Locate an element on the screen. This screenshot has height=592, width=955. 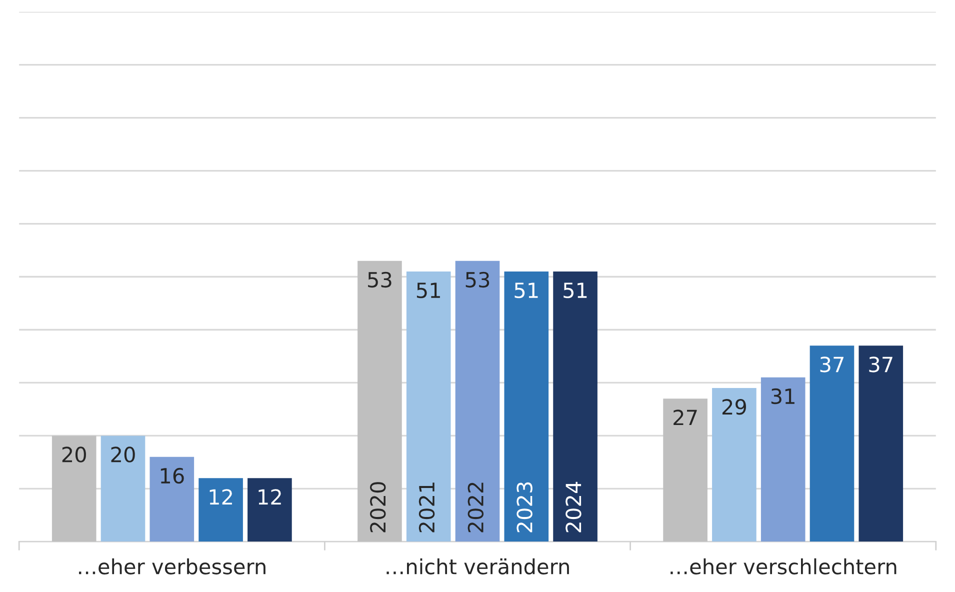
data-label: 31 is located at coordinates (782, 396).